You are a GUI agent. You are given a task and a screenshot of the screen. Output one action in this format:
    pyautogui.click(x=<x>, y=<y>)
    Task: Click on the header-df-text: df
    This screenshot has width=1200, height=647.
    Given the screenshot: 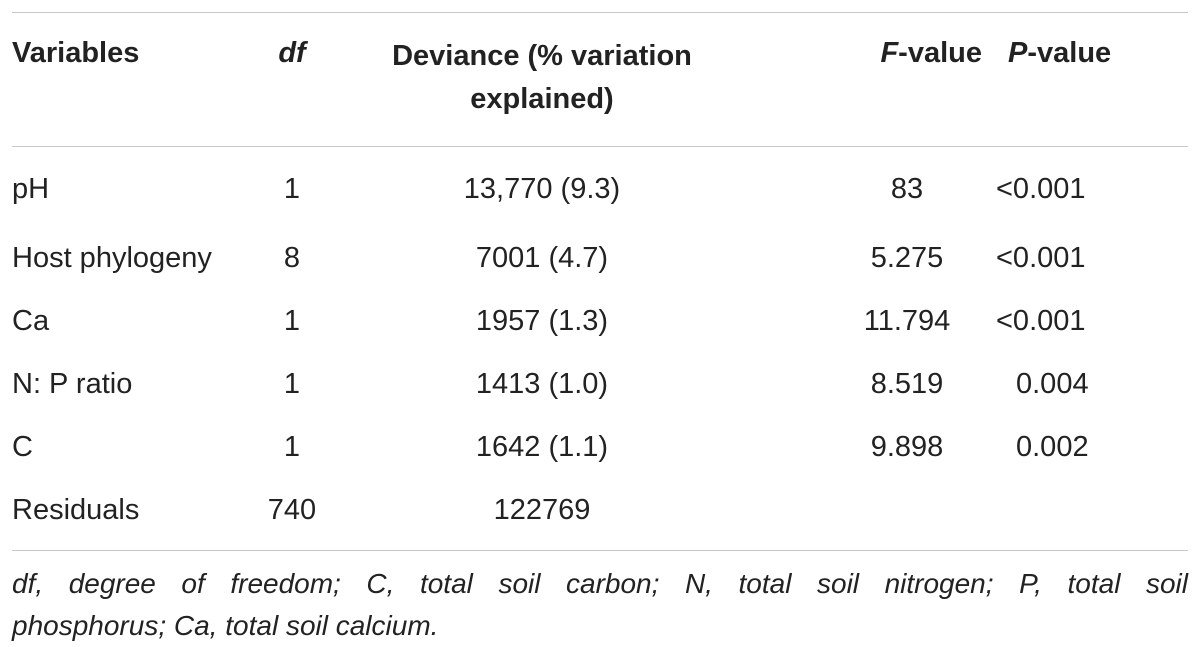 What is the action you would take?
    pyautogui.click(x=292, y=53)
    